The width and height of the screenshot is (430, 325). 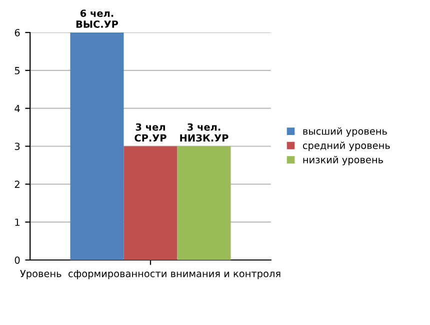 I want to click on x-tick-label: Уровень сформированности внимания и контроля, so click(x=150, y=275).